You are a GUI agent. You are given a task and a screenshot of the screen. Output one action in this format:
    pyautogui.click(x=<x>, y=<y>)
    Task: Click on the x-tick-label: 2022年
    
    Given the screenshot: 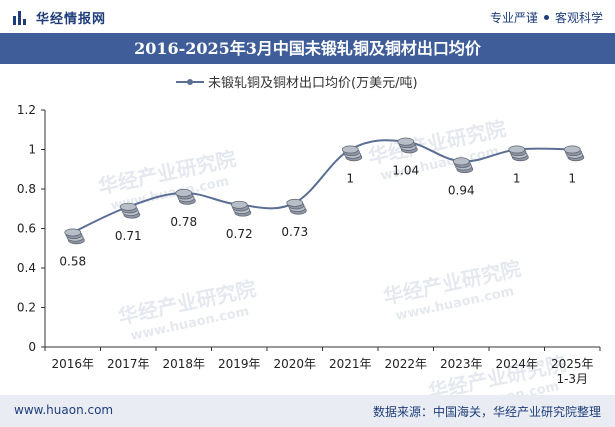 What is the action you would take?
    pyautogui.click(x=405, y=364)
    